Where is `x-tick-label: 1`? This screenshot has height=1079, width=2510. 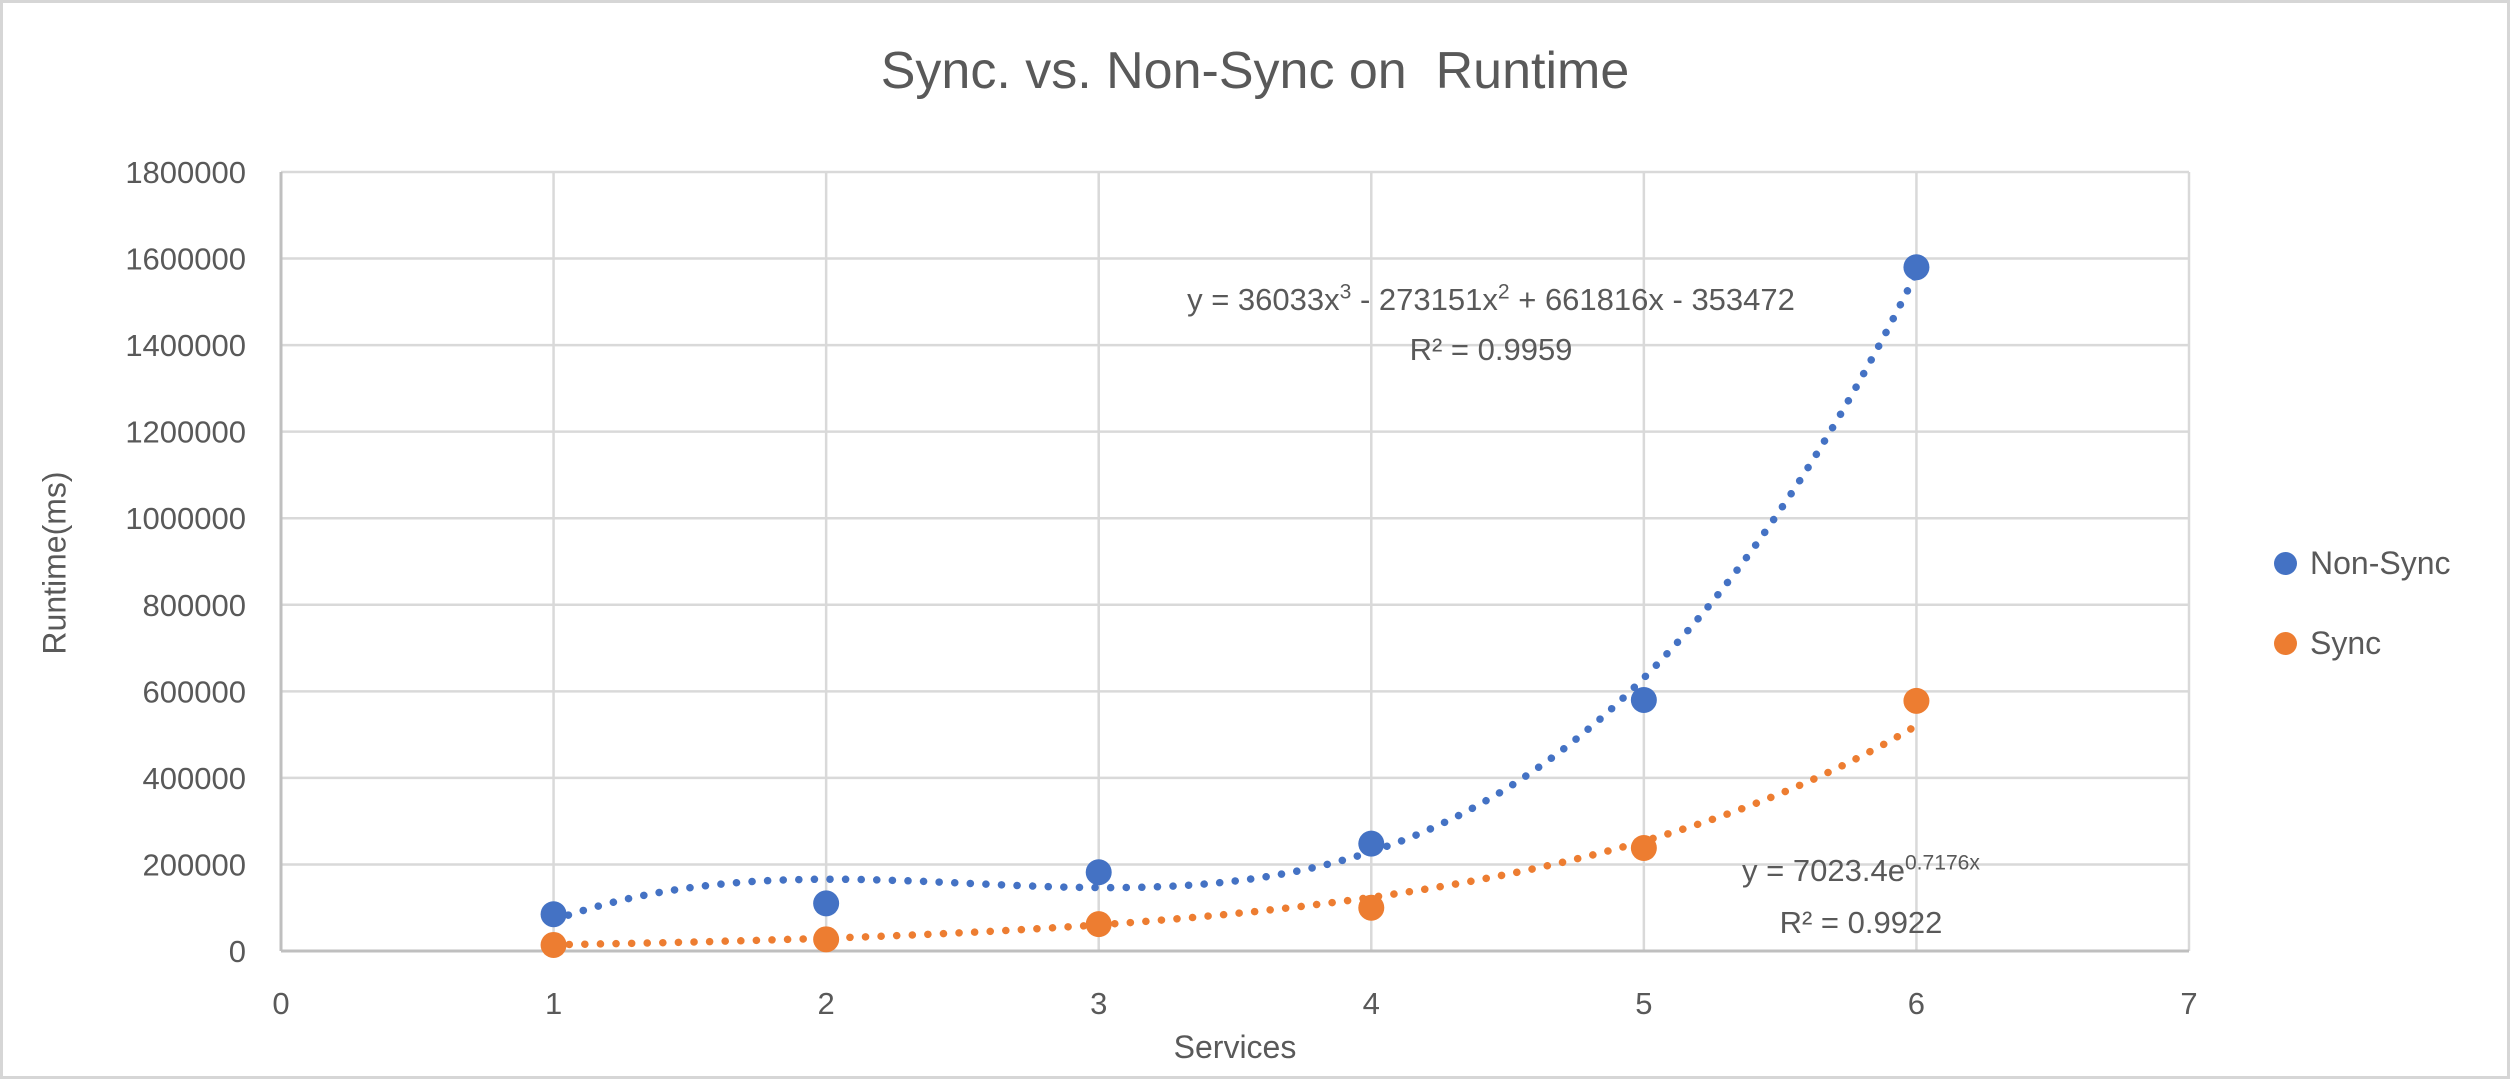
x-tick-label: 1 is located at coordinates (553, 1003).